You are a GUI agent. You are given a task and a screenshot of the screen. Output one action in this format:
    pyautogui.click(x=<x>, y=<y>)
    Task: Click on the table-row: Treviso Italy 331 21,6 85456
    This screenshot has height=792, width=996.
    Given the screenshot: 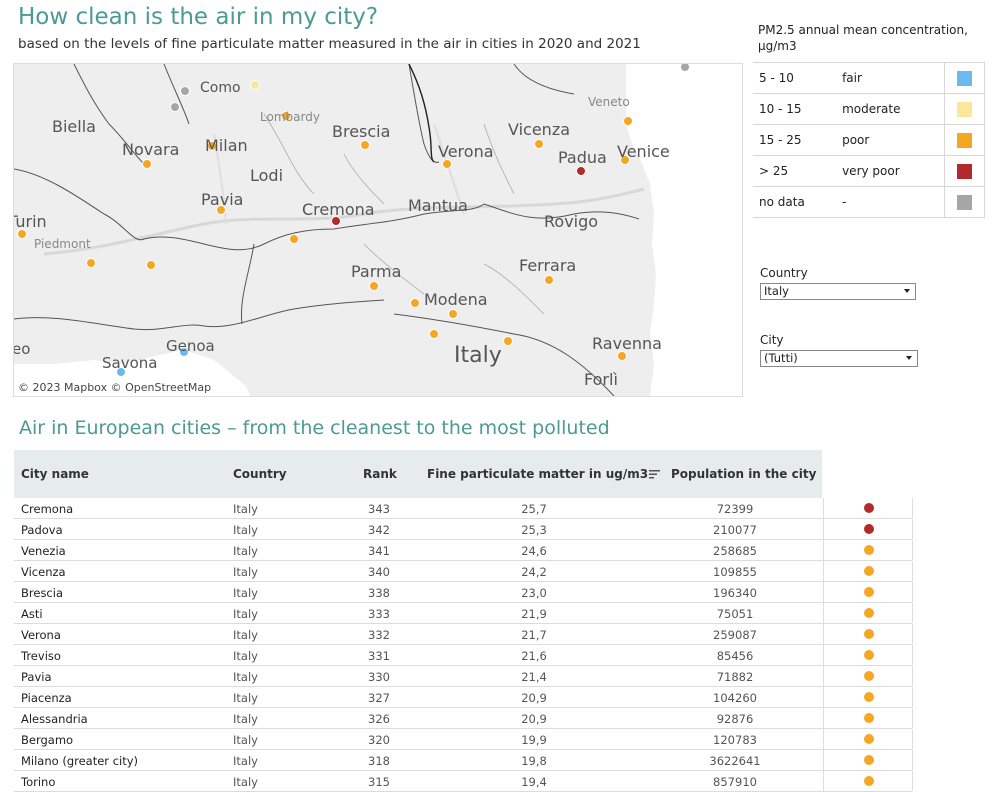 What is the action you would take?
    pyautogui.click(x=463, y=655)
    